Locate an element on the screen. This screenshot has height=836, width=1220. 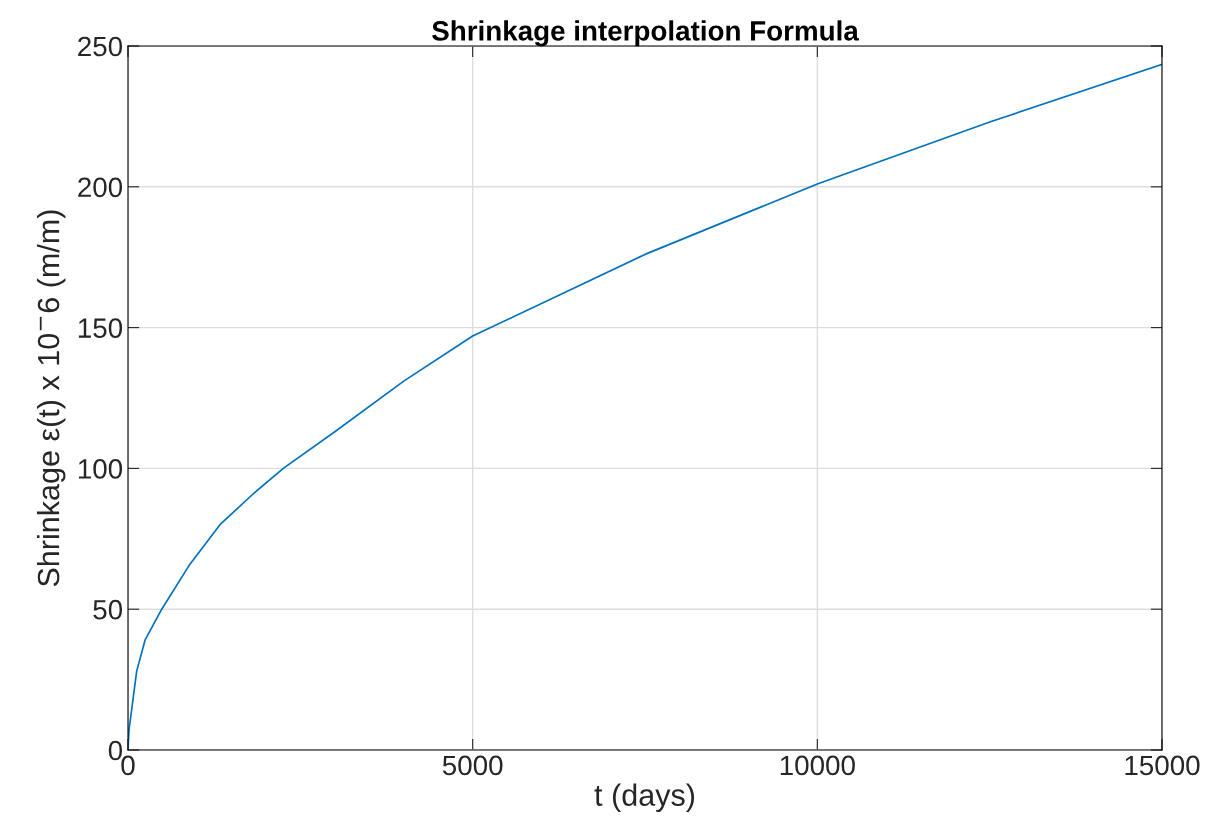
y-tick-label: 150 is located at coordinates (100, 328).